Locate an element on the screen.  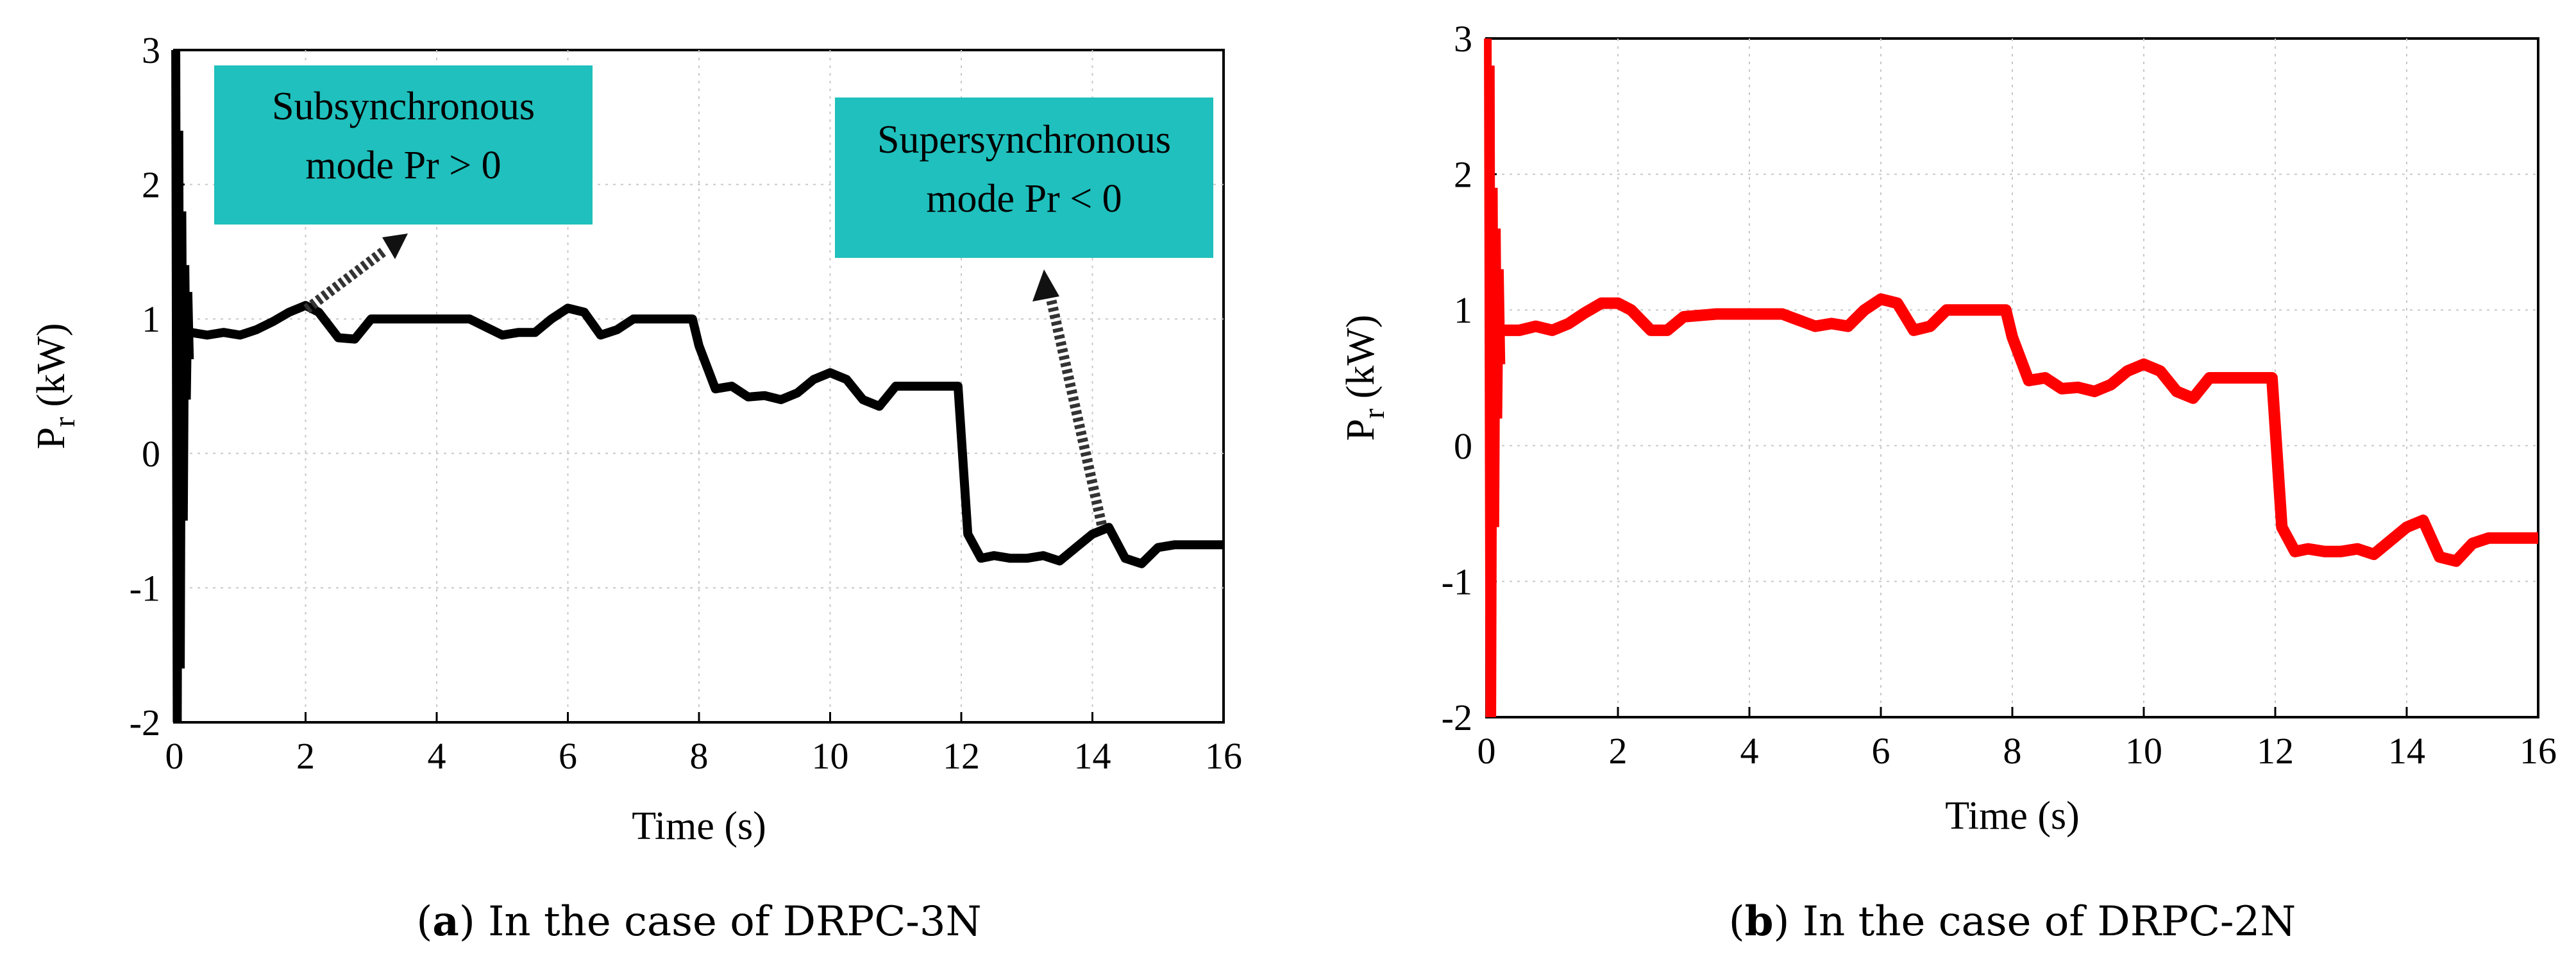
panel-a-x-axis-label: Time (s) is located at coordinates (699, 826).